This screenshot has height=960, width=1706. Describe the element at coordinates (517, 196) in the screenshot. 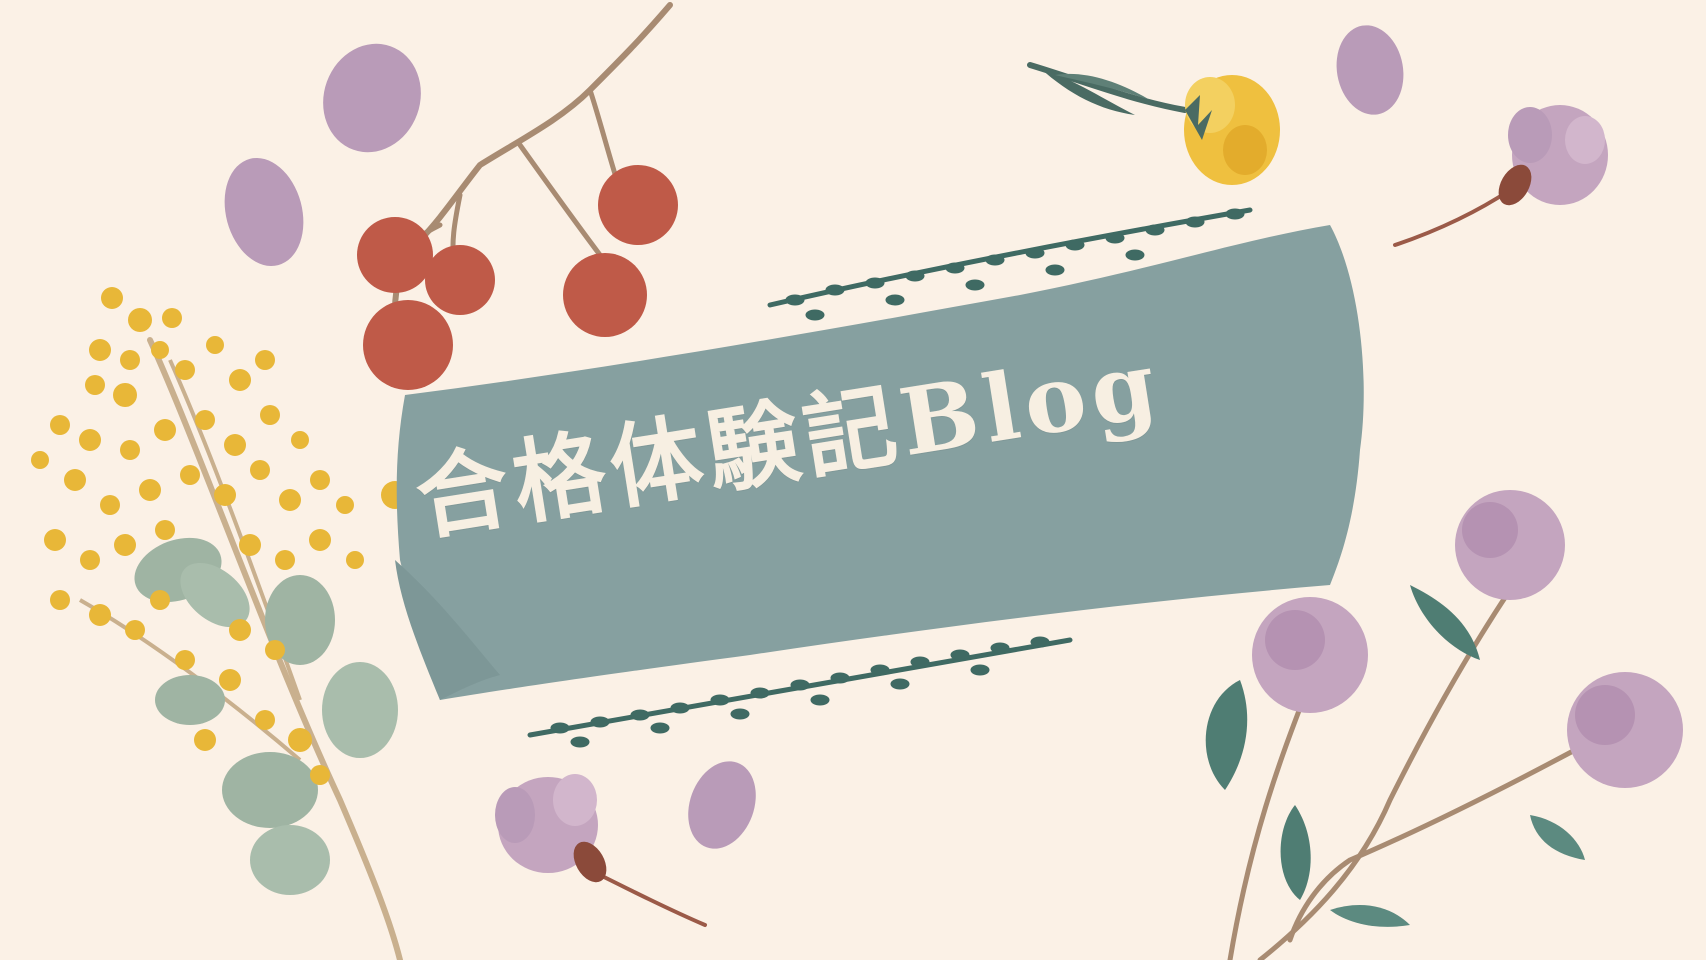

I see `red-berry-branch` at that location.